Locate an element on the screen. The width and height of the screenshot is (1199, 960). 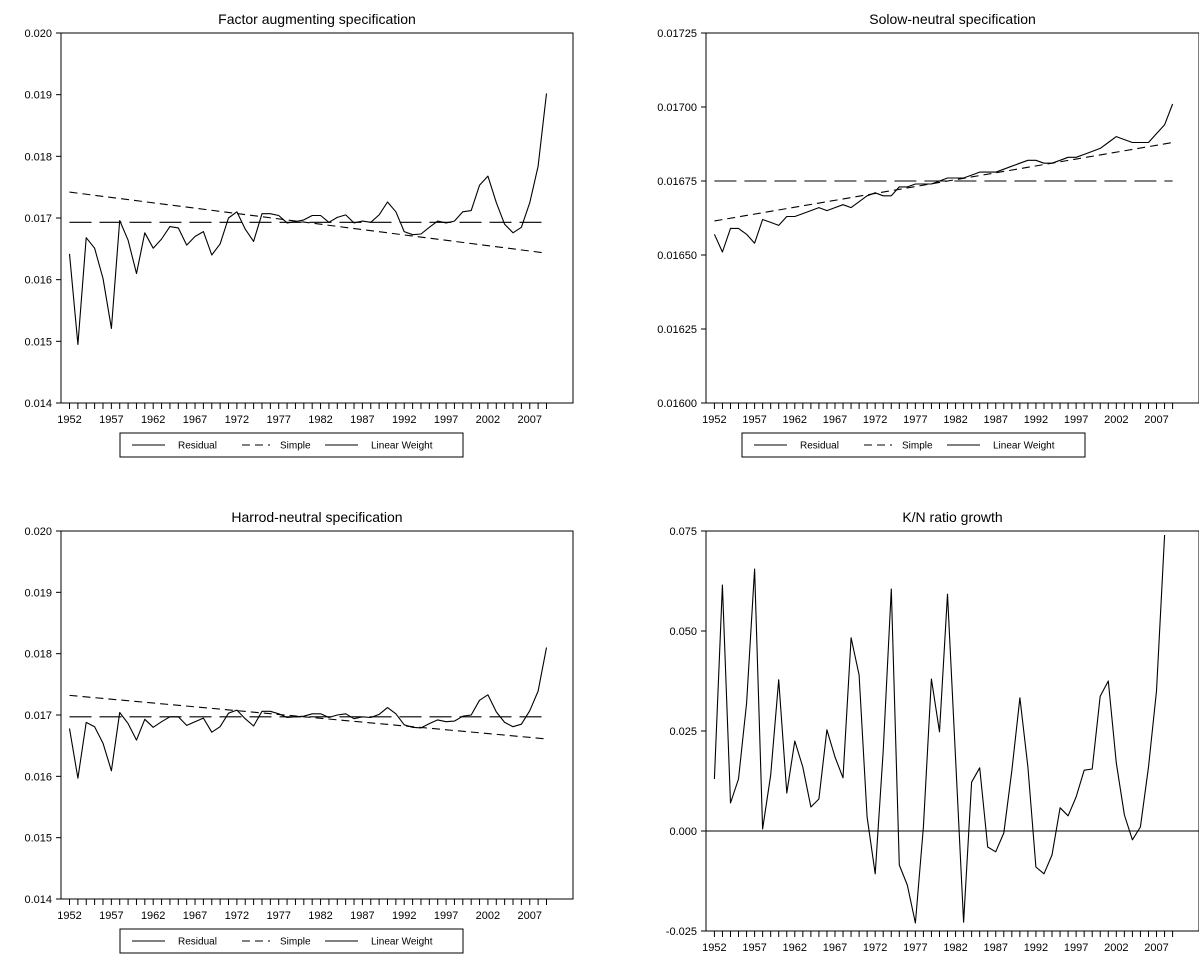
y-tick-label: 0.025 is located at coordinates (683, 732).